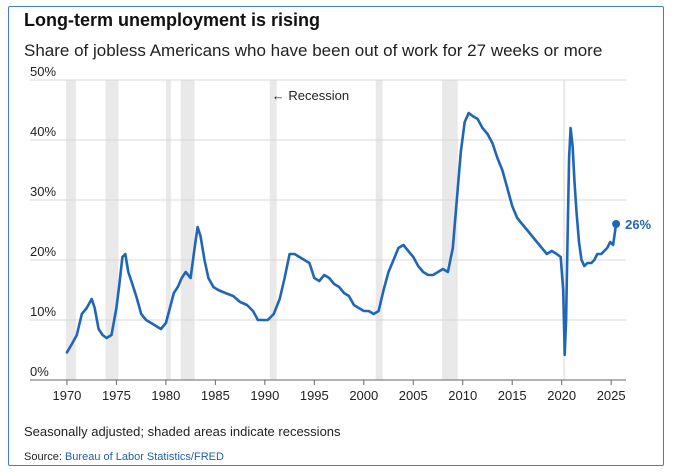 The width and height of the screenshot is (696, 475). I want to click on x-tick-label: 1980, so click(165, 395).